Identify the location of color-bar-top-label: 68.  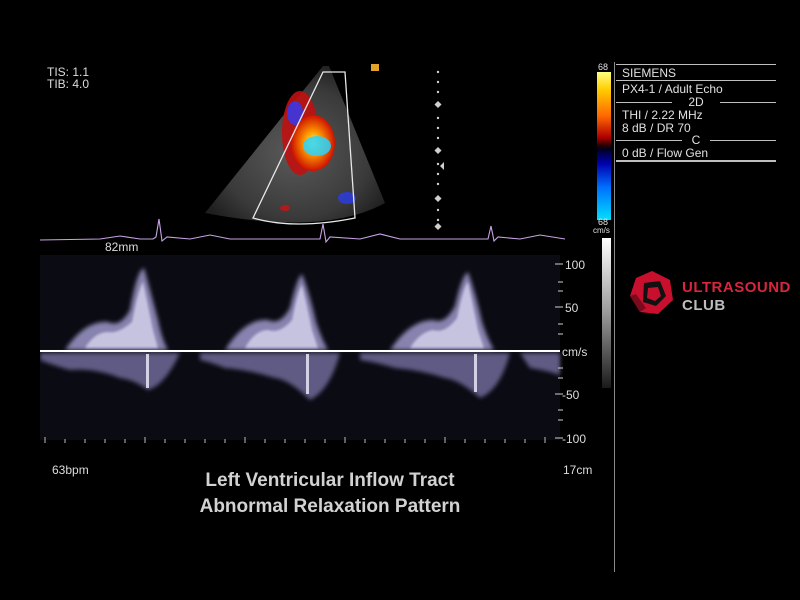
(603, 67).